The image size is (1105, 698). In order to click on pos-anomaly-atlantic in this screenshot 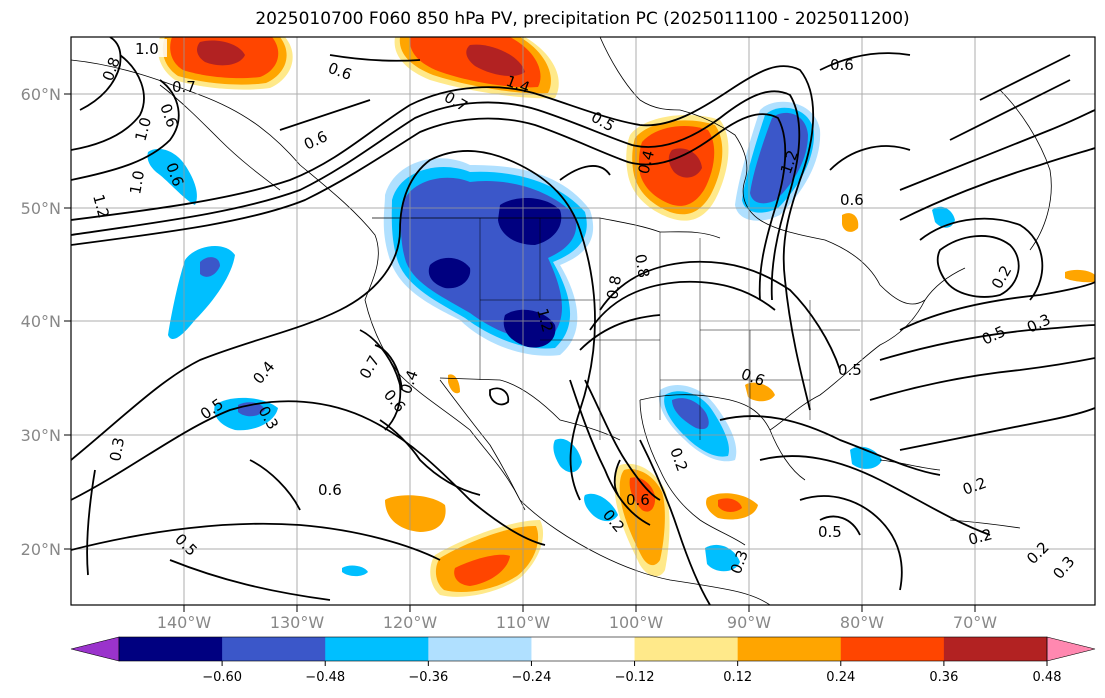, I will do `click(1080, 276)`.